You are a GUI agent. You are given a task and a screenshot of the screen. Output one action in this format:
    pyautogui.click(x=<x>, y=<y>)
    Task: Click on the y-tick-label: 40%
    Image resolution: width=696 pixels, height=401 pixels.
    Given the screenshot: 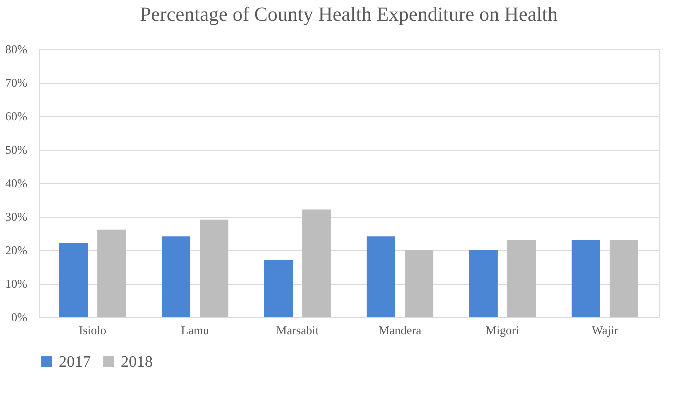 What is the action you would take?
    pyautogui.click(x=17, y=183)
    